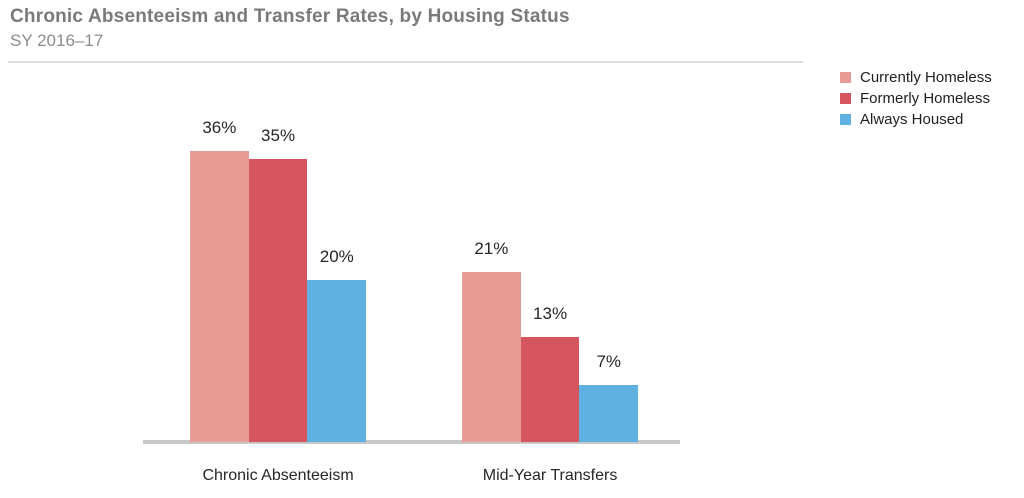 This screenshot has width=1024, height=498. Describe the element at coordinates (336, 256) in the screenshot. I see `bar-value-label-always-housed-chronic-absenteeism: 20%` at that location.